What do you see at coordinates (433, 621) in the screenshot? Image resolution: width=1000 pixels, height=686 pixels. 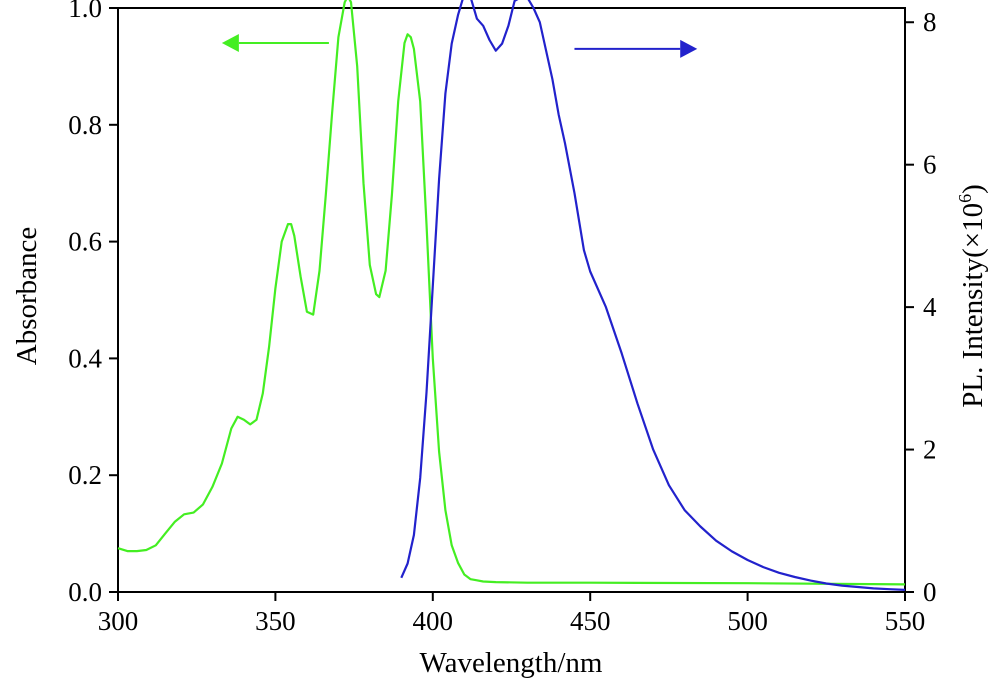 I see `x-tick-label: 400` at bounding box center [433, 621].